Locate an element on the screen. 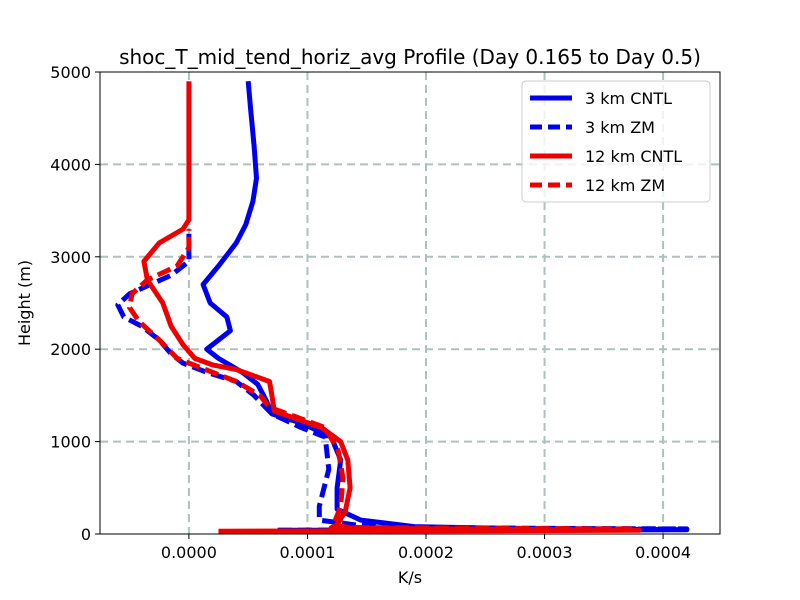  y-axis-ticks: 0 1000 2000 3000 4000 5000 is located at coordinates (75, 303).